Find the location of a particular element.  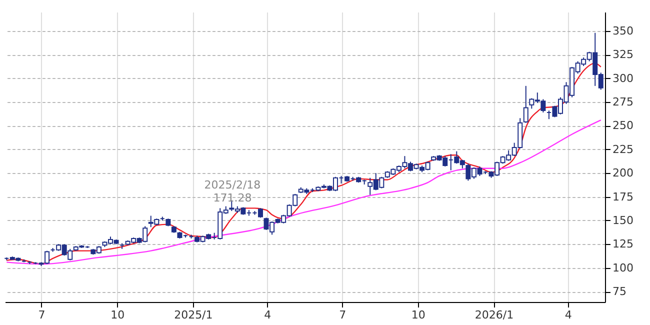

y-tick-label: 275 is located at coordinates (623, 102).